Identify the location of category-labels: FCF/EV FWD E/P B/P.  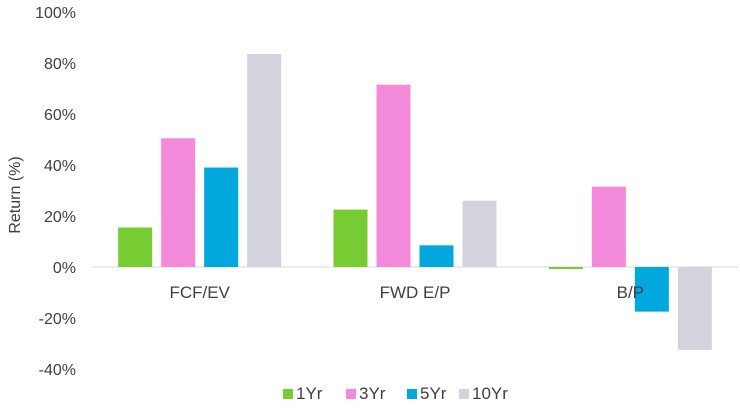
(406, 292).